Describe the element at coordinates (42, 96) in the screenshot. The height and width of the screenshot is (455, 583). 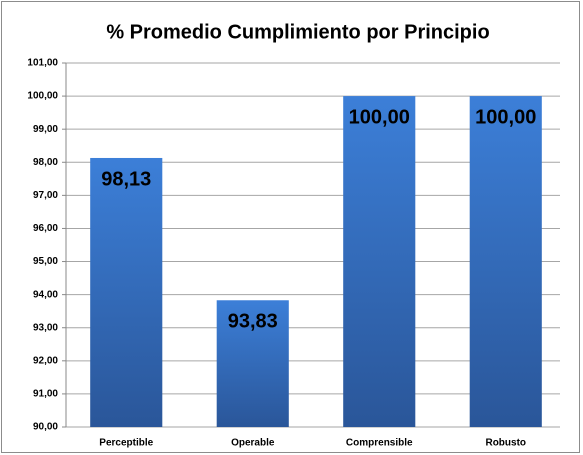
I see `y-tick-label: 100,00` at that location.